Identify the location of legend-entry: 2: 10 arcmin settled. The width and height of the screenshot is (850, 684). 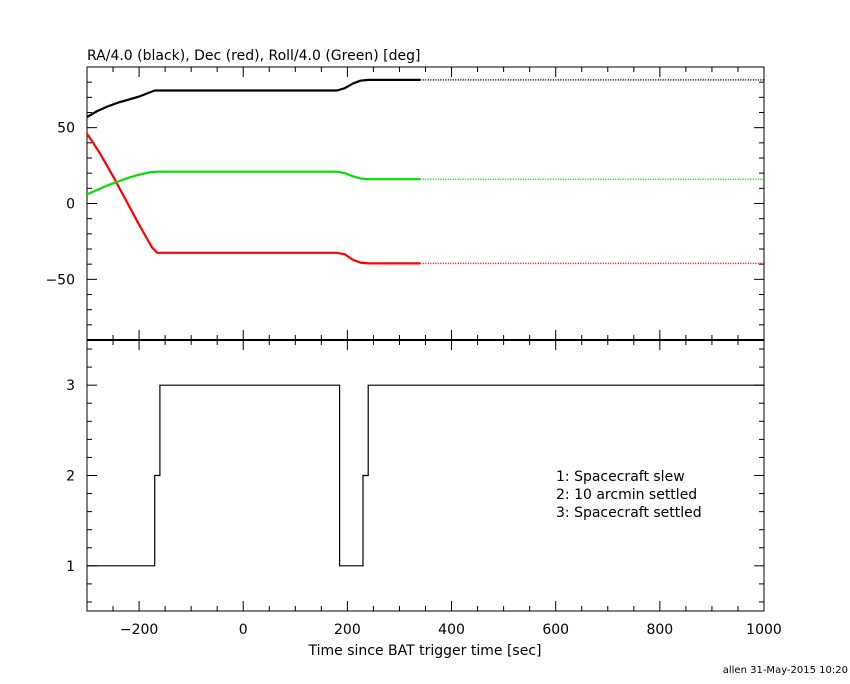
(626, 495).